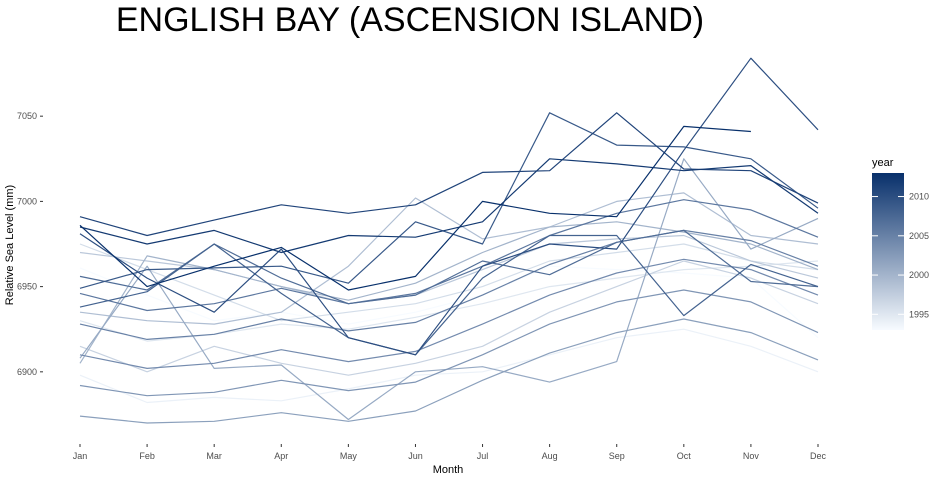 This screenshot has width=940, height=480. I want to click on x-tick-label: Jun, so click(415, 456).